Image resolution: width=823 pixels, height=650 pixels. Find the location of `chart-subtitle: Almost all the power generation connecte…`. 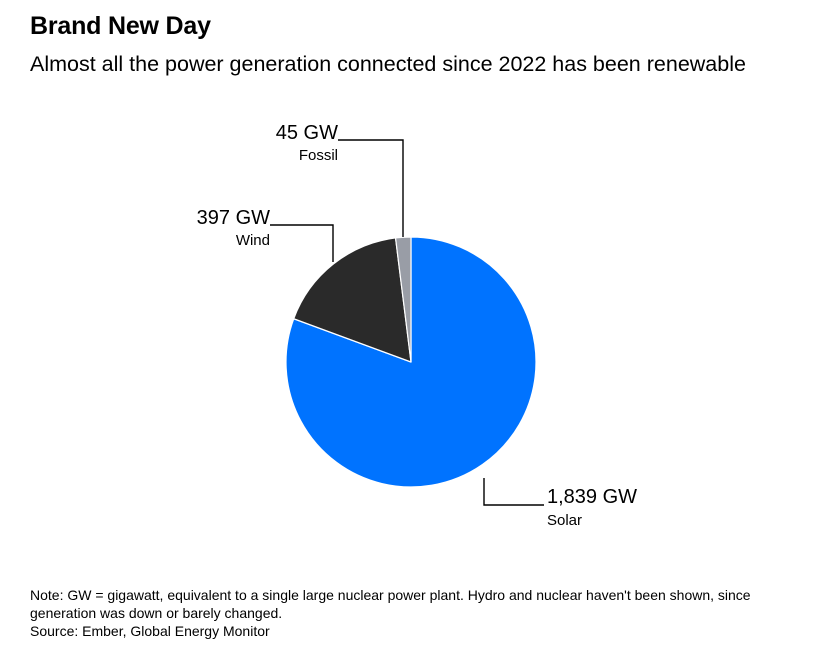

chart-subtitle: Almost all the power generation connecte… is located at coordinates (388, 64).